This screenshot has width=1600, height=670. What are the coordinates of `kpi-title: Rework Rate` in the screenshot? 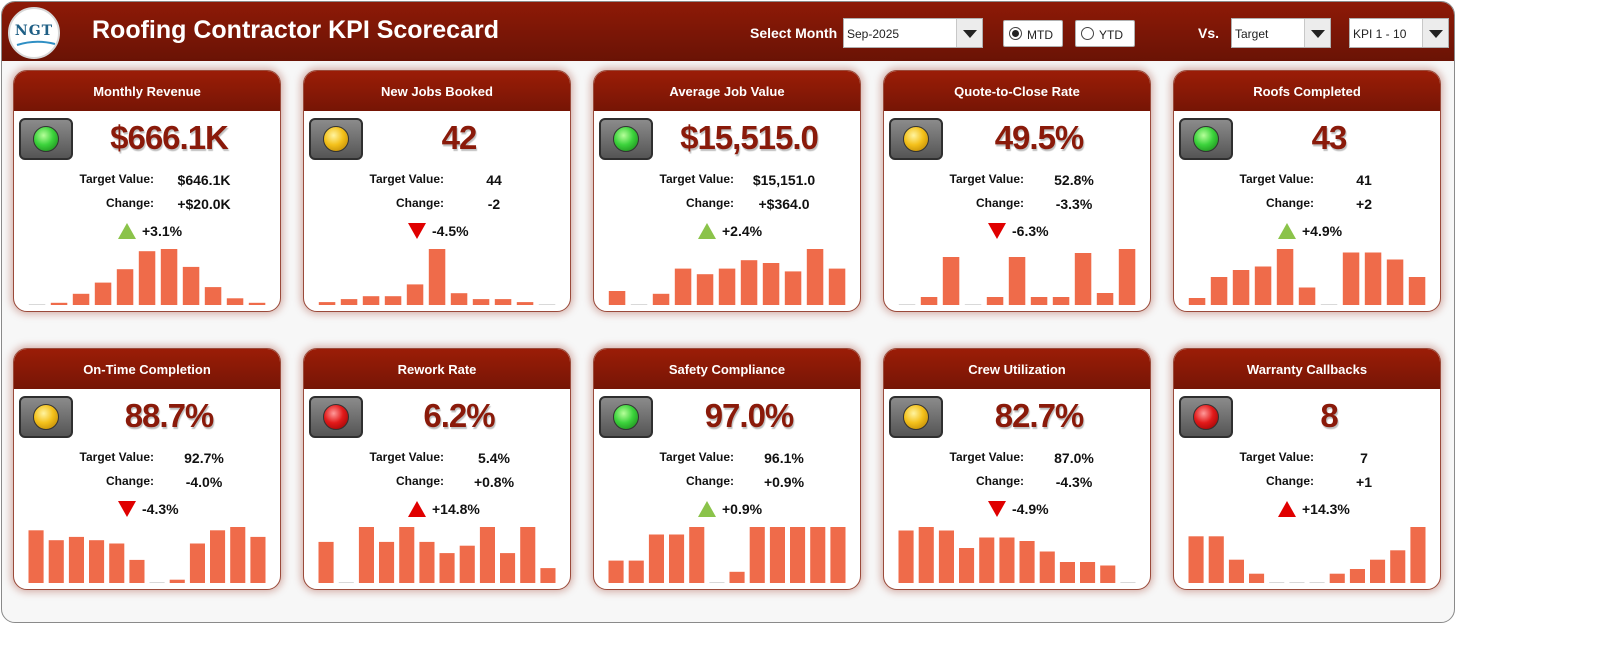 It's located at (437, 369).